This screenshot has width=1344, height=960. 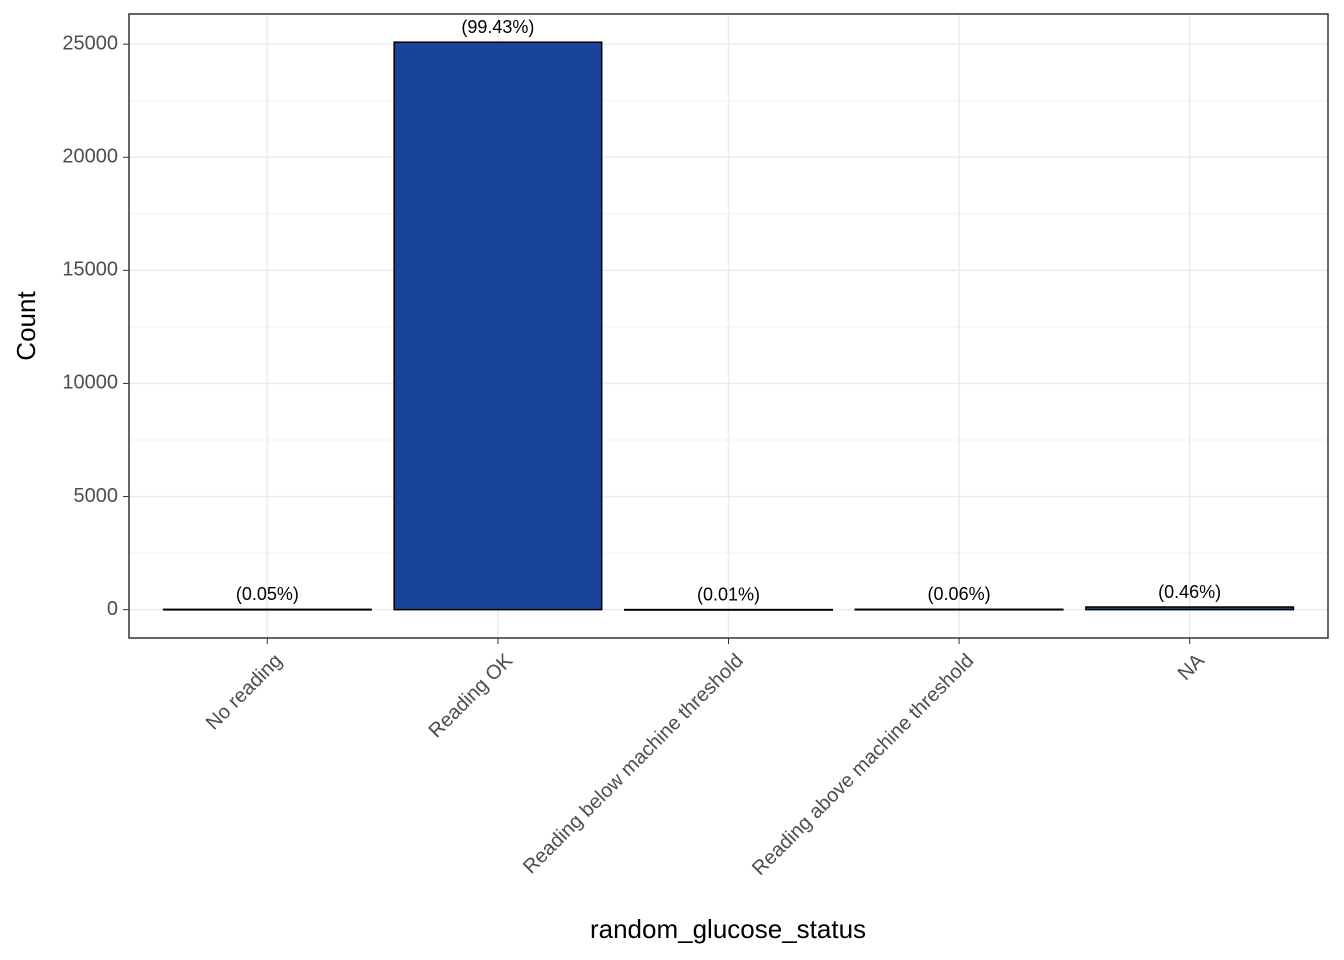 I want to click on y-axis-title: Count, so click(x=26, y=326).